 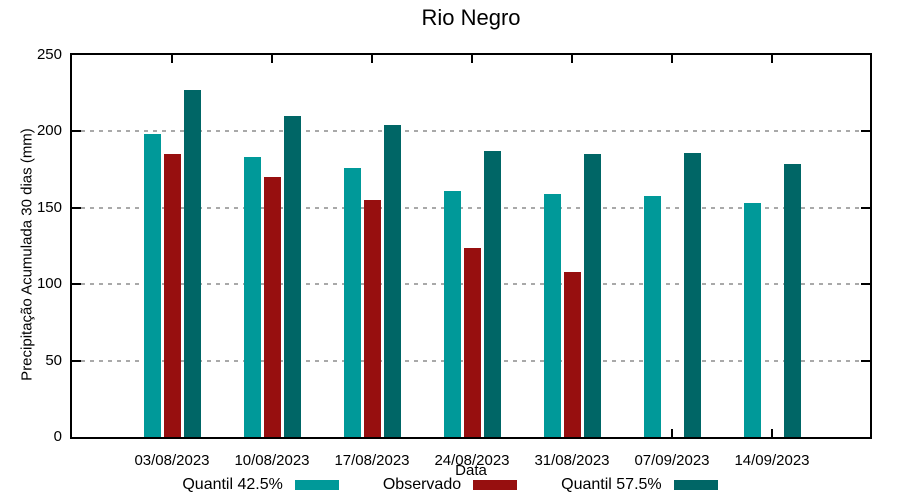 I want to click on x-tick-label: 07/09/2023, so click(x=672, y=460).